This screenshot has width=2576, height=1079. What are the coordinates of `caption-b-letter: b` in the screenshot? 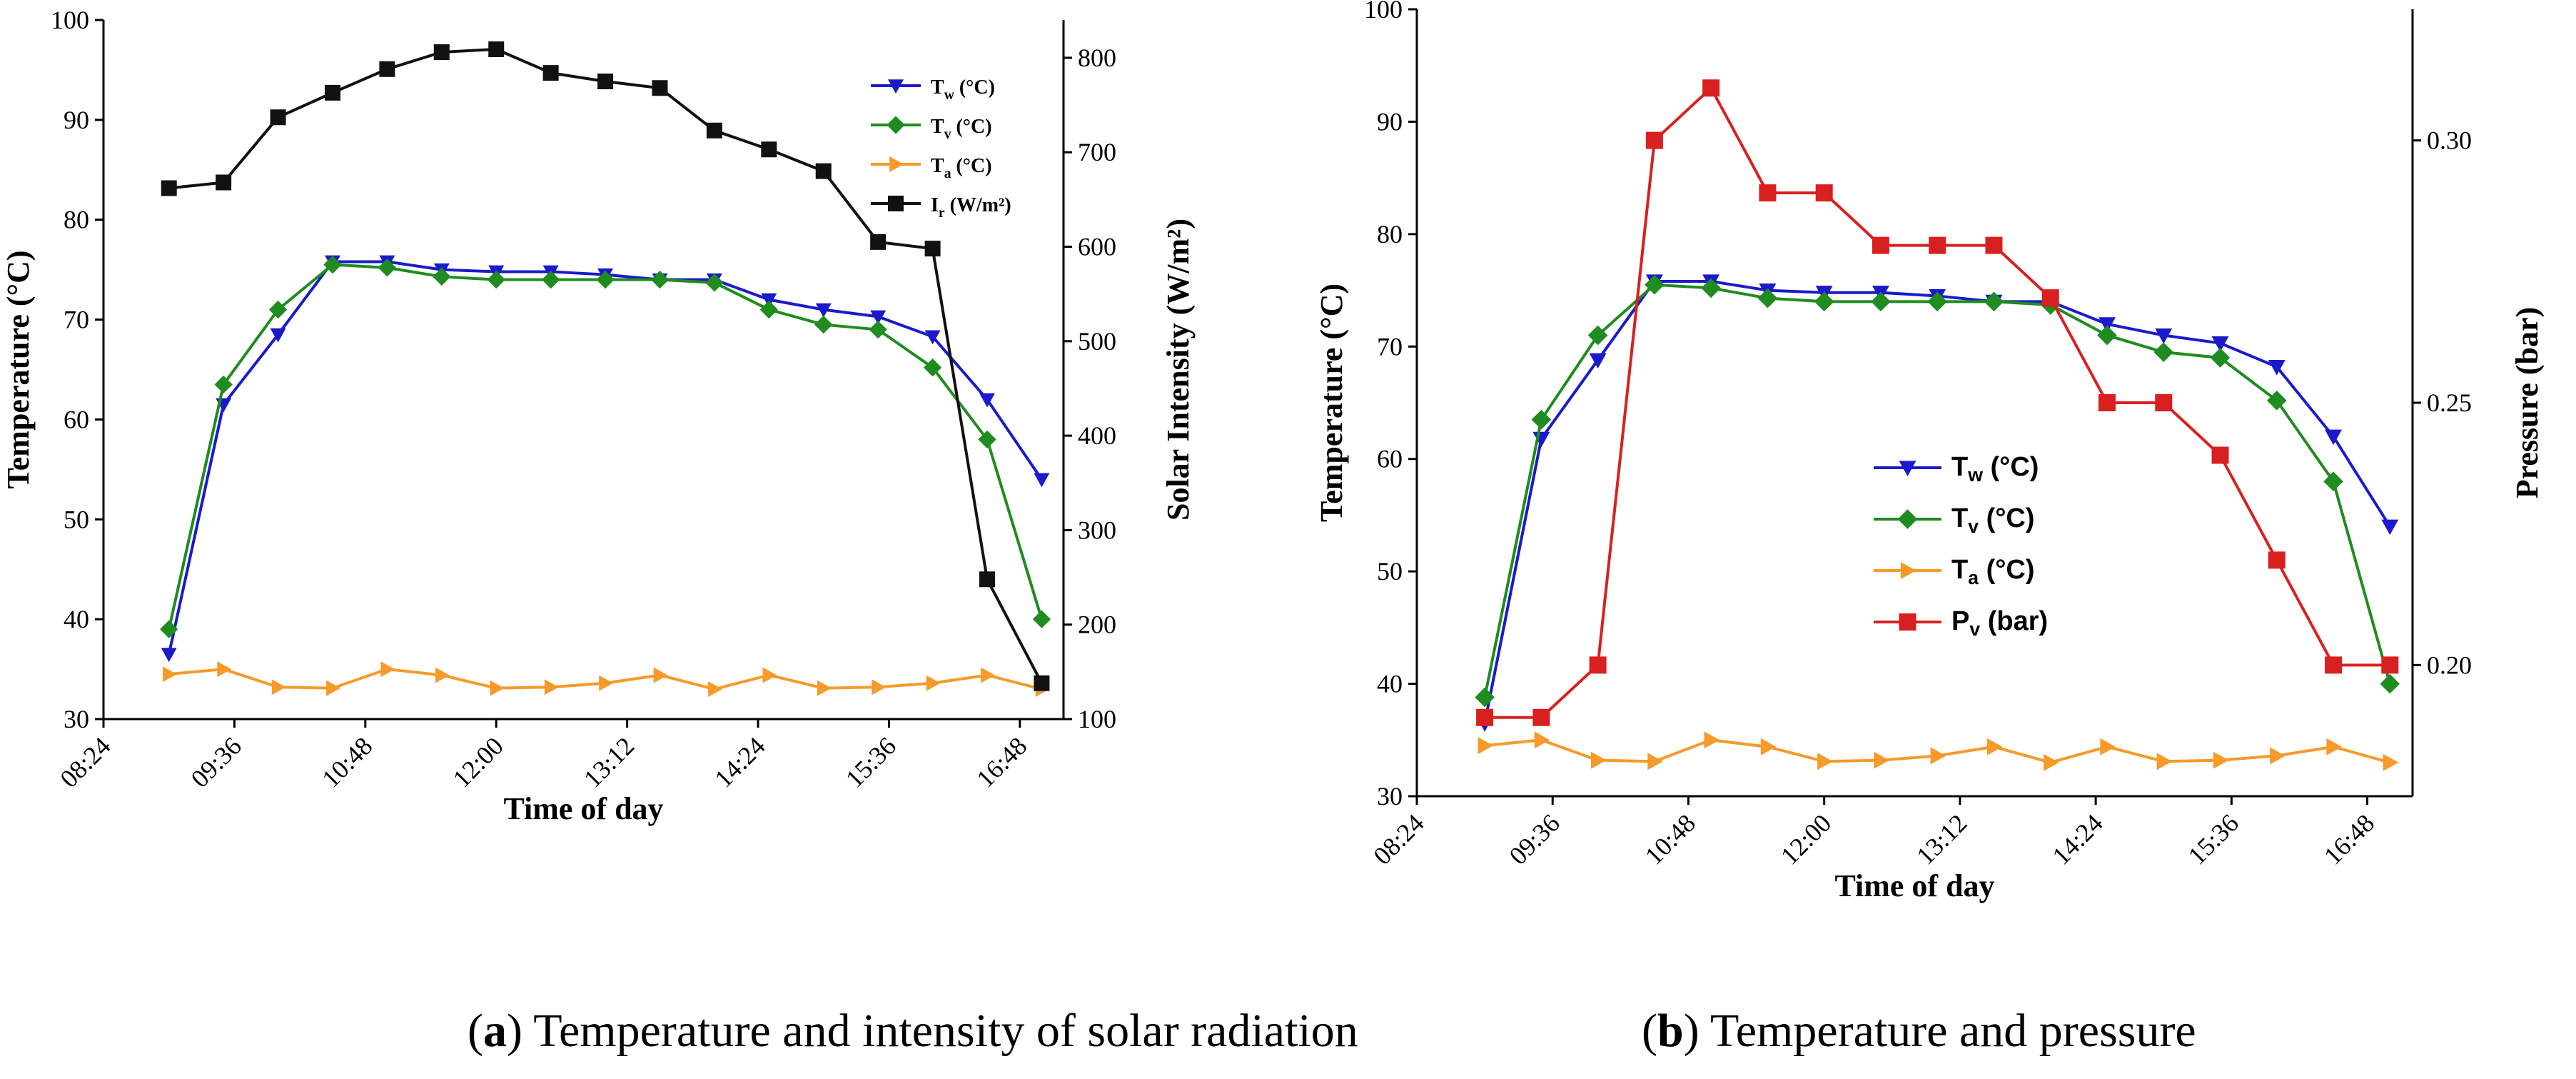 It's located at (1670, 1031).